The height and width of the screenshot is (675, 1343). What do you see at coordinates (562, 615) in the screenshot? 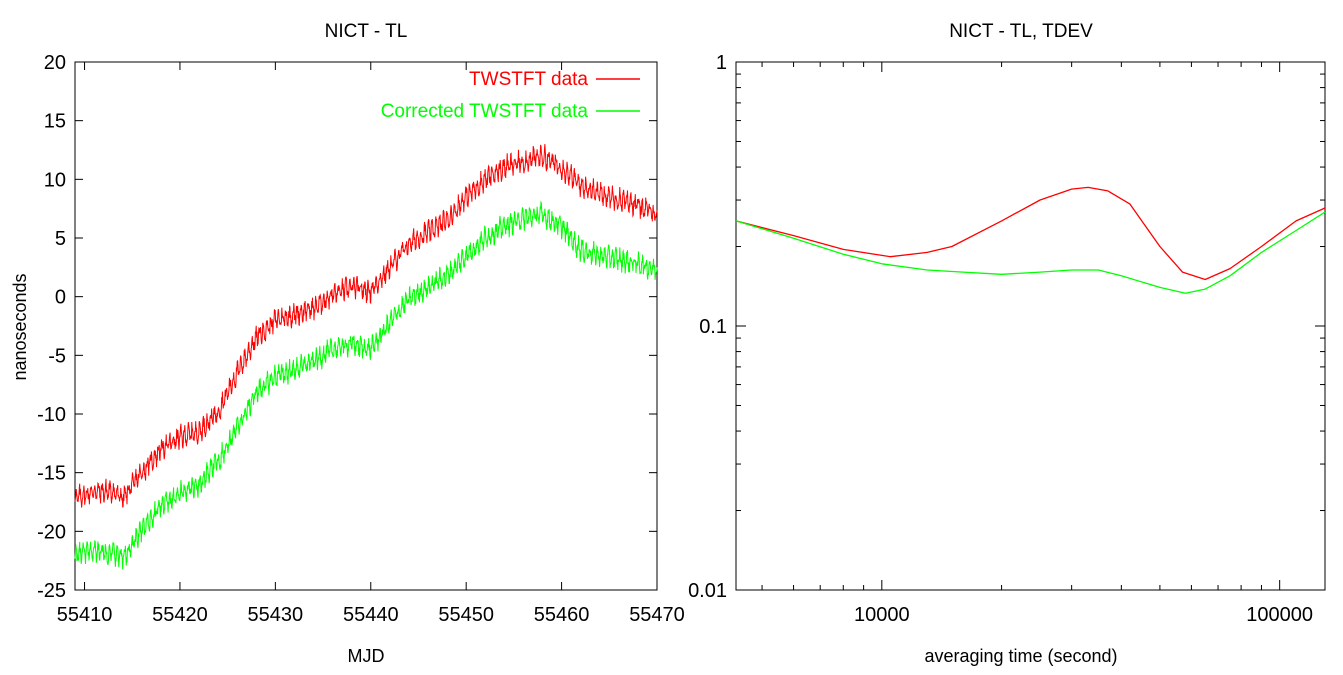
I see `x-tick-label: 55460` at bounding box center [562, 615].